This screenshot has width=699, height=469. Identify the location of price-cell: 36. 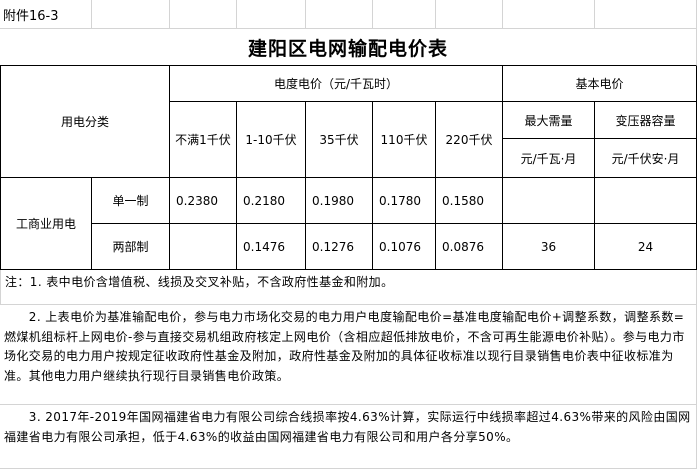
(549, 247).